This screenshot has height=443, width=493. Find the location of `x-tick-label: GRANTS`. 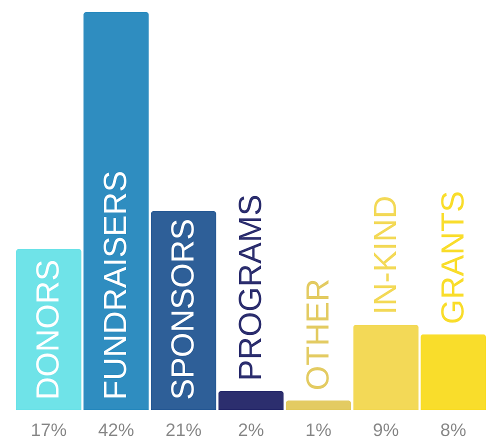

x-tick-label: GRANTS is located at coordinates (452, 257).